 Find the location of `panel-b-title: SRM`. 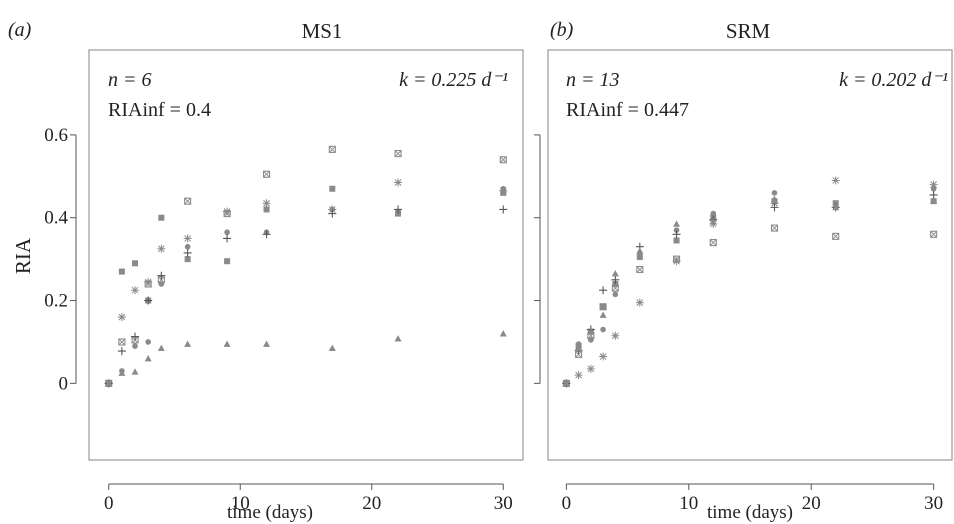

panel-b-title: SRM is located at coordinates (748, 31).